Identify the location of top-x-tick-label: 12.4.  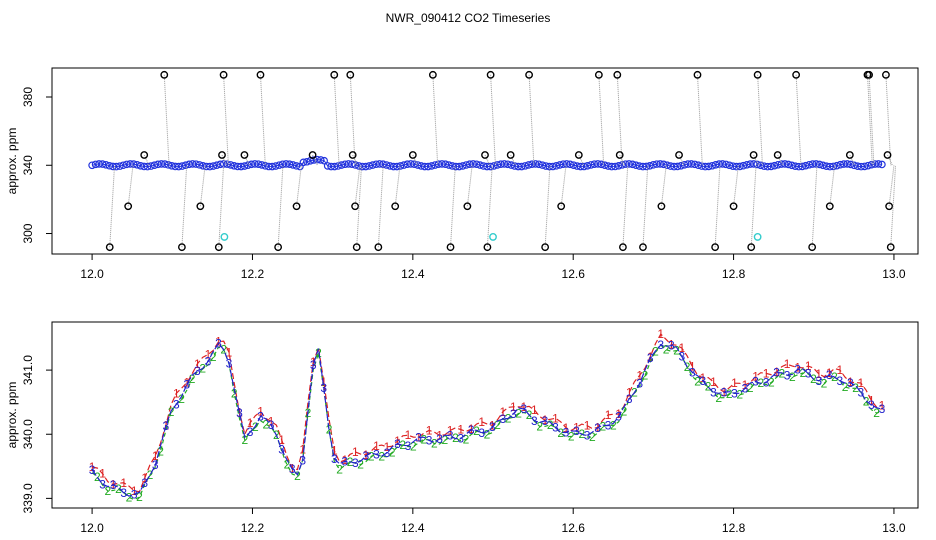
(413, 274).